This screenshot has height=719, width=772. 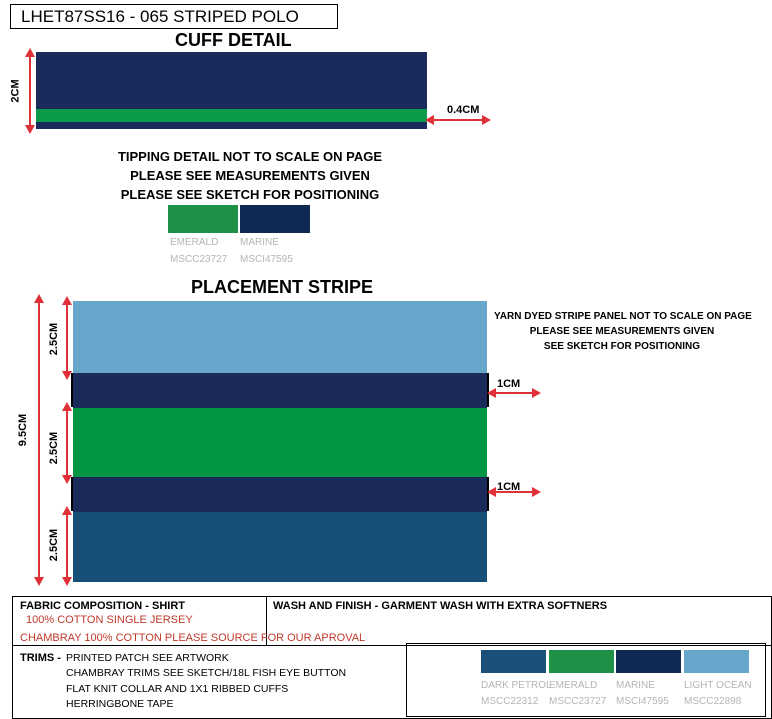 I want to click on cuff-heading: CUFF DETAIL, so click(x=233, y=40).